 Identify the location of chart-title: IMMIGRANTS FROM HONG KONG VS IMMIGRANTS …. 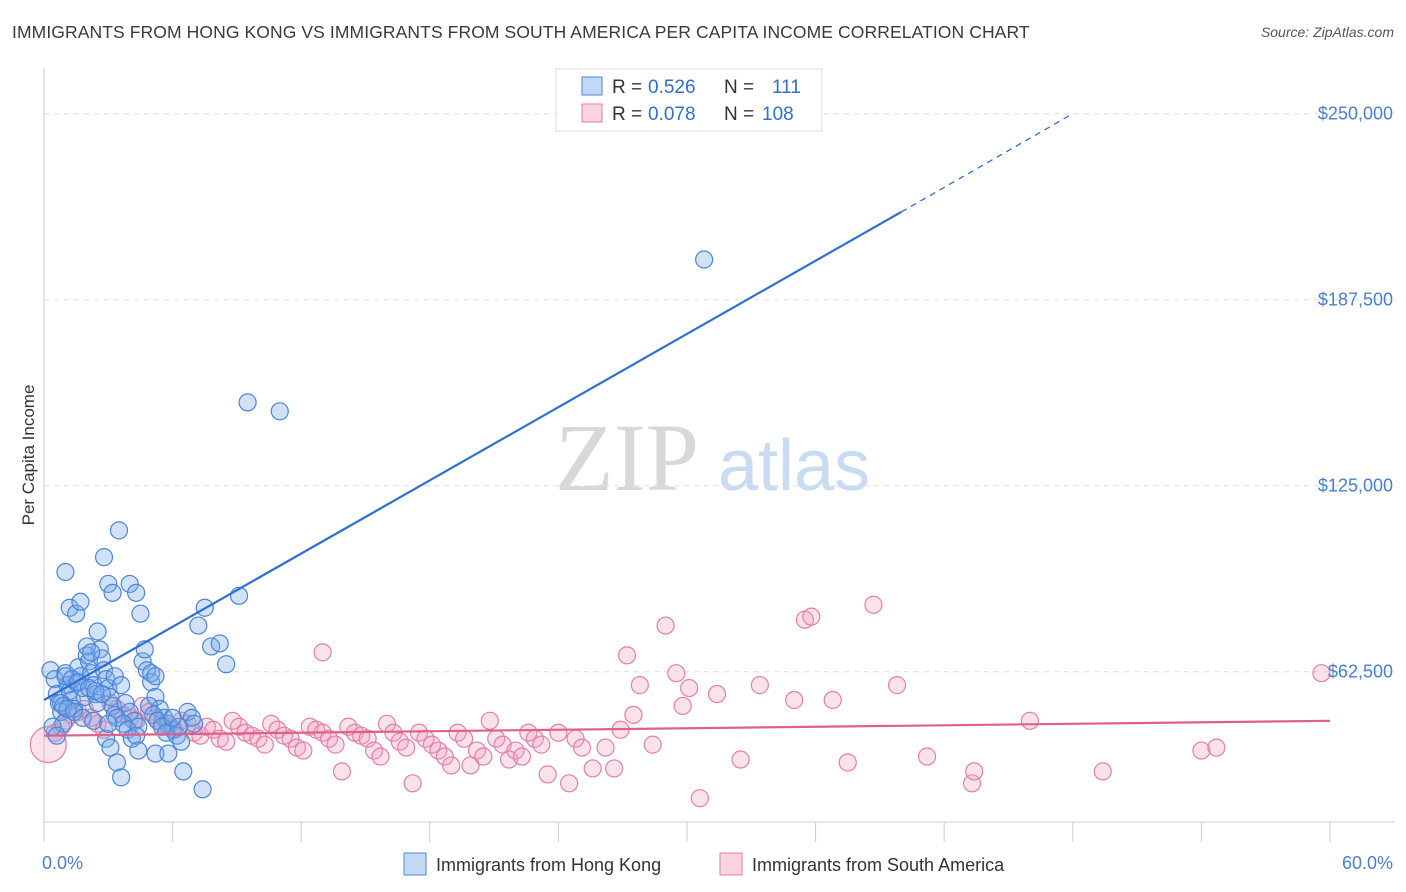
(521, 32).